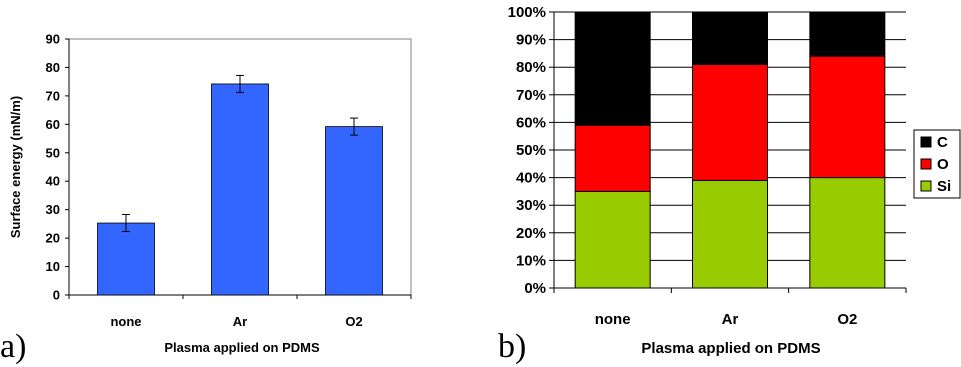  Describe the element at coordinates (943, 164) in the screenshot. I see `legend-label-o: O` at that location.